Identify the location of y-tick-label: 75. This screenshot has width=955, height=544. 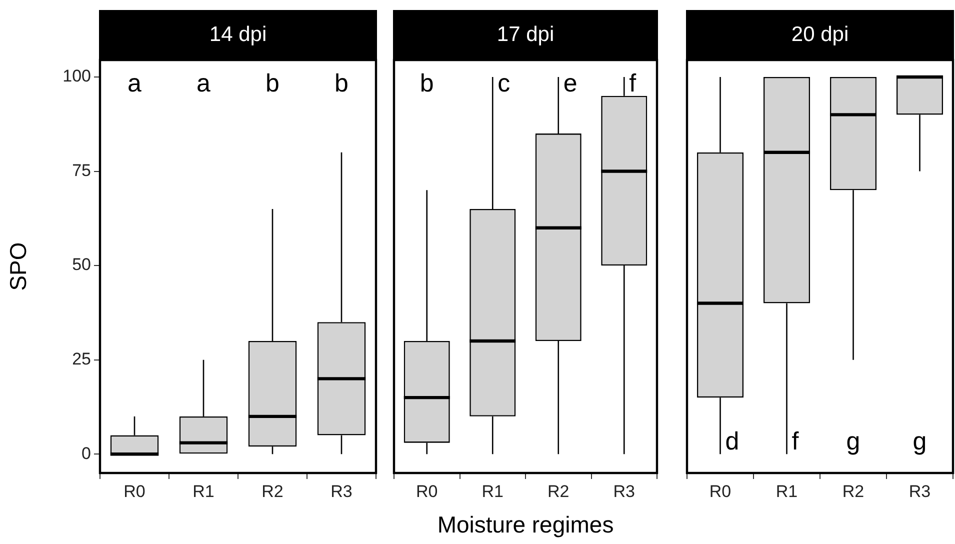
(81, 170).